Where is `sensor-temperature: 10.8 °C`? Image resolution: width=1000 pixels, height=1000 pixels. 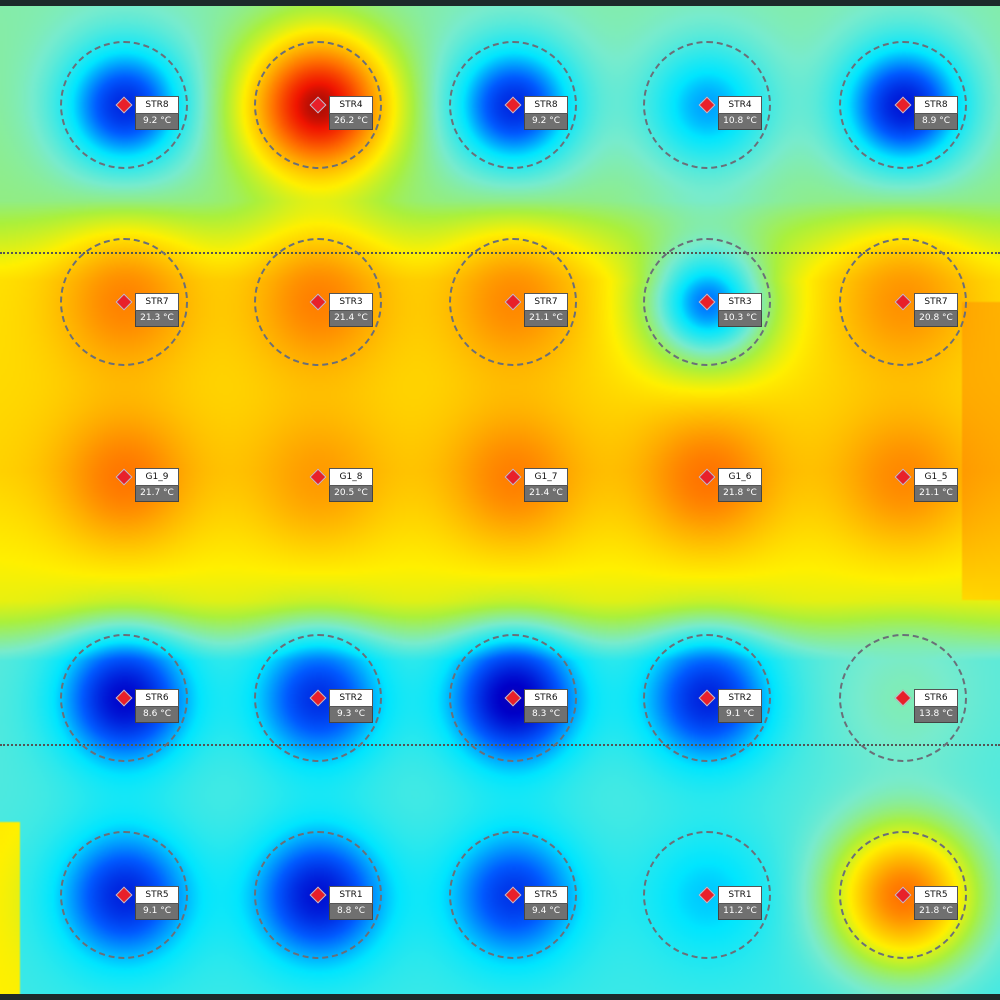
sensor-temperature: 10.8 °C is located at coordinates (740, 122).